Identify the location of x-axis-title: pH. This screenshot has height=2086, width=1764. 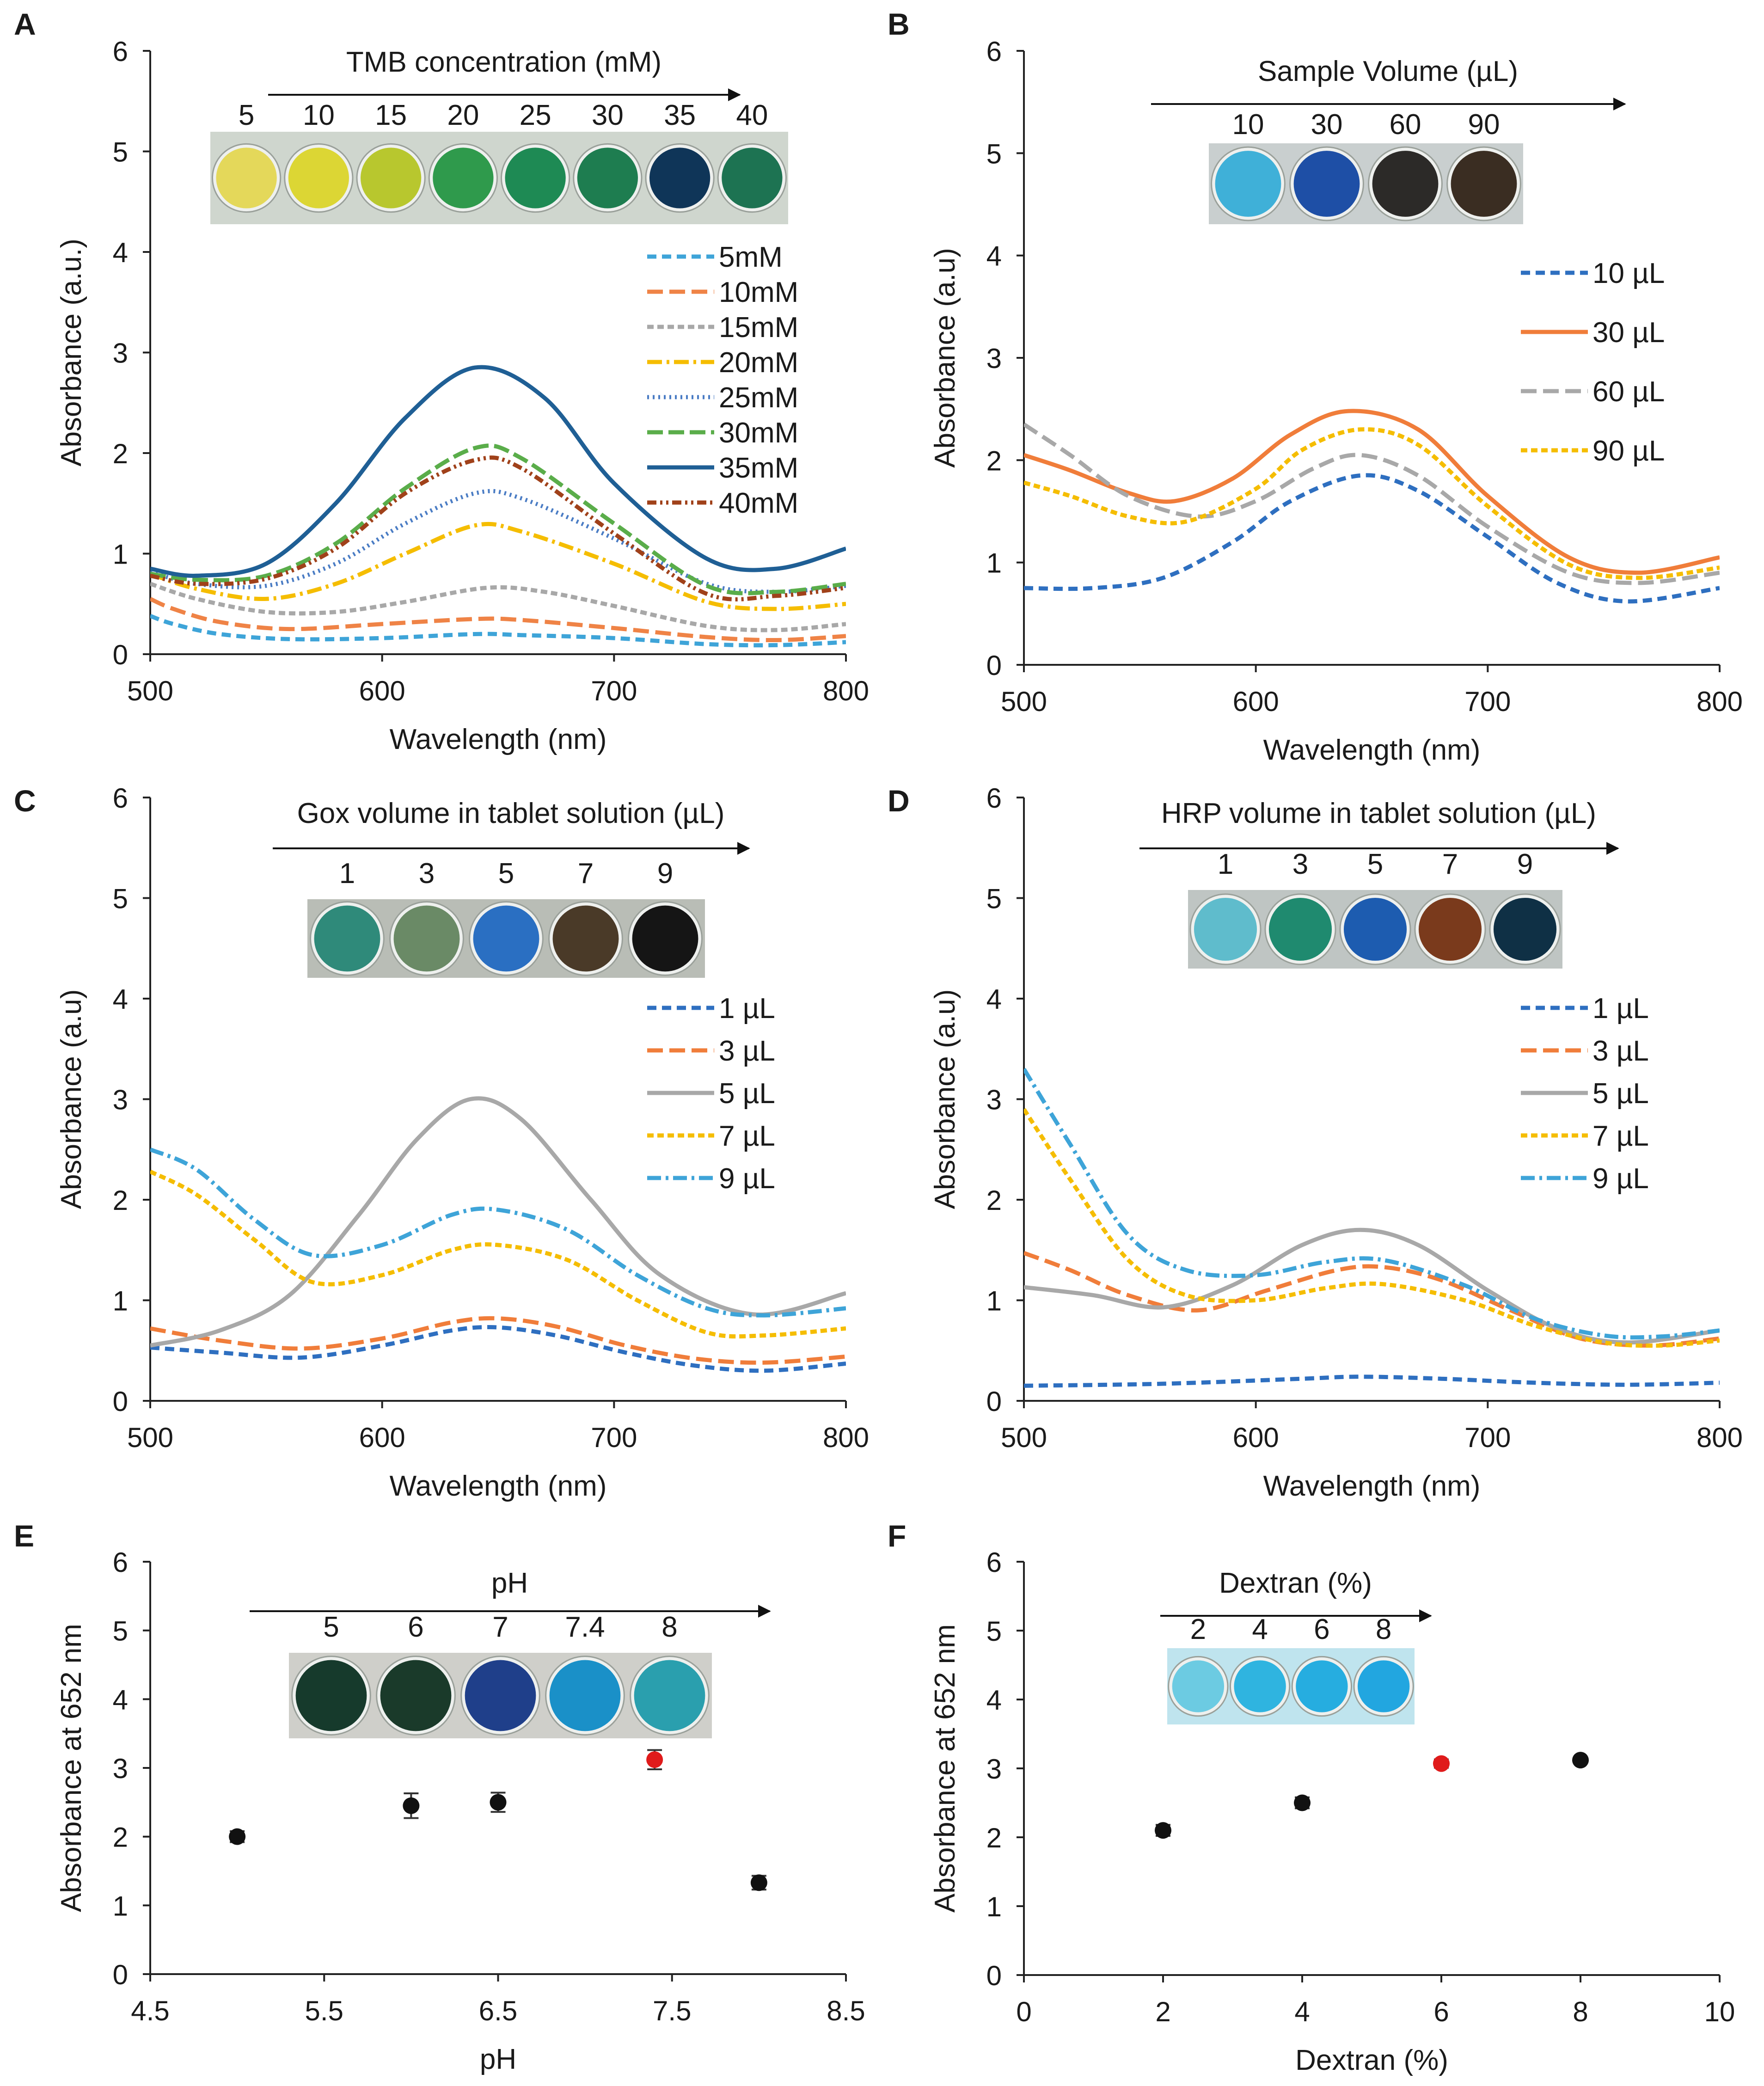
(498, 2059).